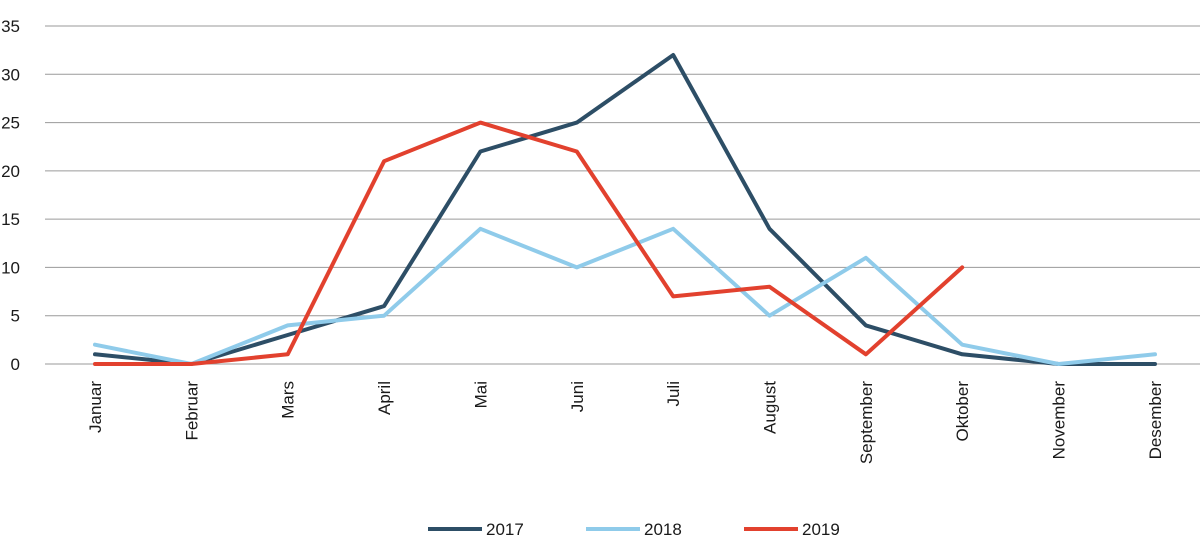  What do you see at coordinates (10, 74) in the screenshot?
I see `y-tick-label: 30` at bounding box center [10, 74].